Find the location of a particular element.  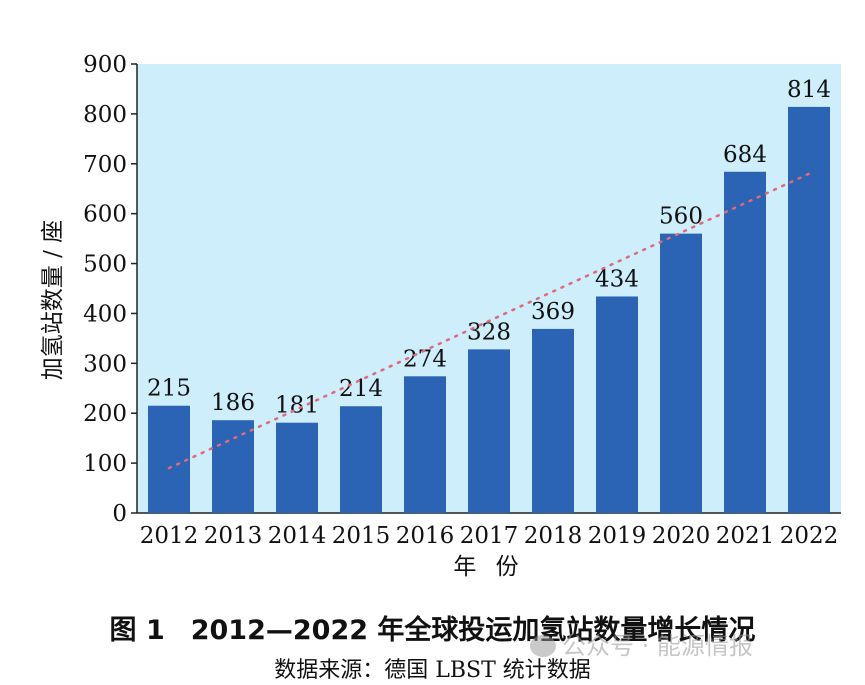

y-tick-label: 500 is located at coordinates (105, 265).